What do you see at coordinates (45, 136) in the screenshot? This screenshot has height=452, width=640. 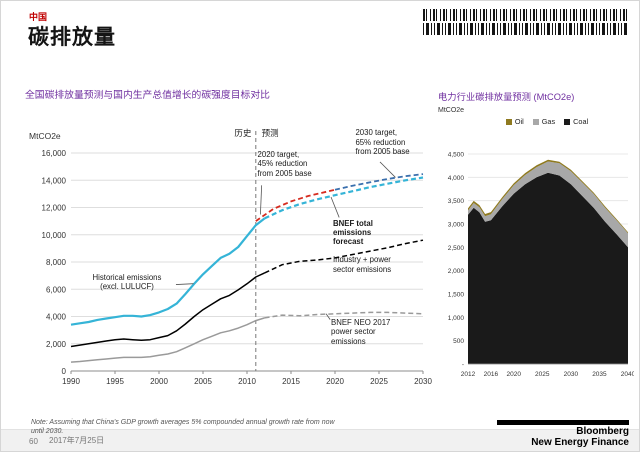 I see `left-y-axis-unit: MtCO2e` at bounding box center [45, 136].